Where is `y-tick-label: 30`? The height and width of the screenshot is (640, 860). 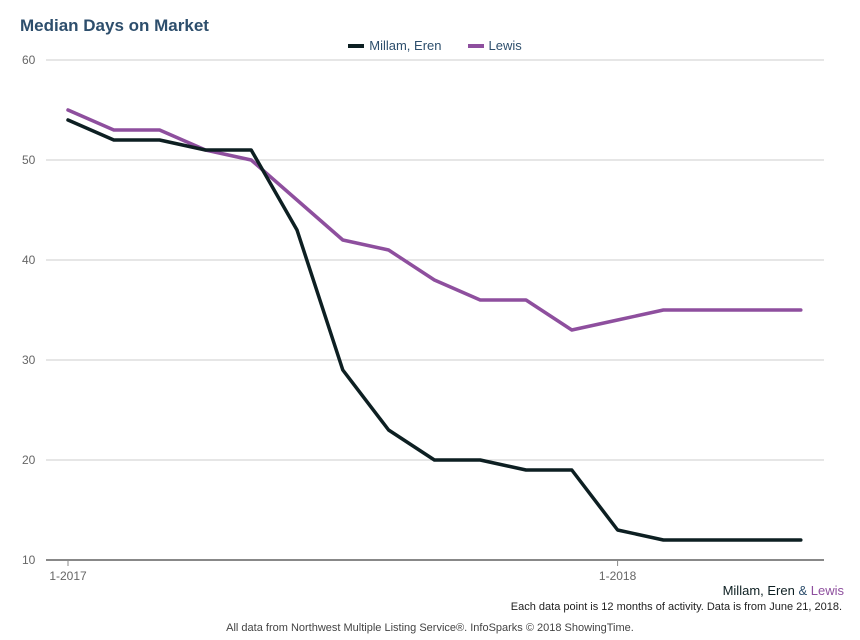 y-tick-label: 30 is located at coordinates (29, 360).